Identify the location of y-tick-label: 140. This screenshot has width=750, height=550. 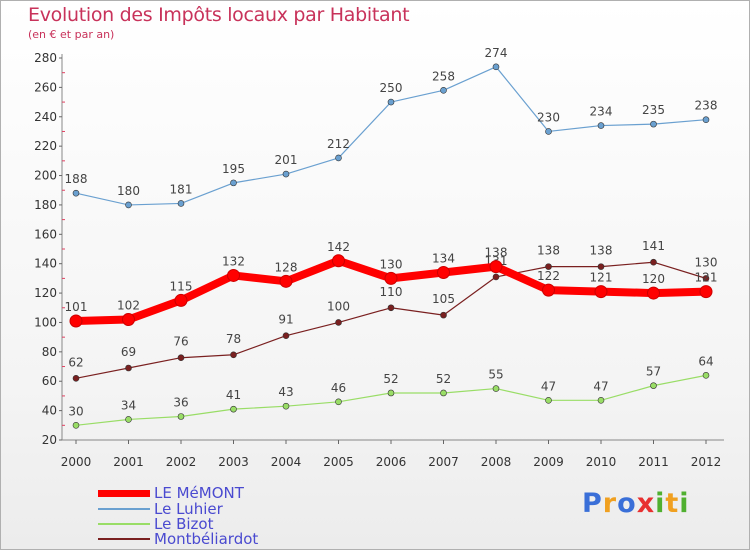
(45, 264).